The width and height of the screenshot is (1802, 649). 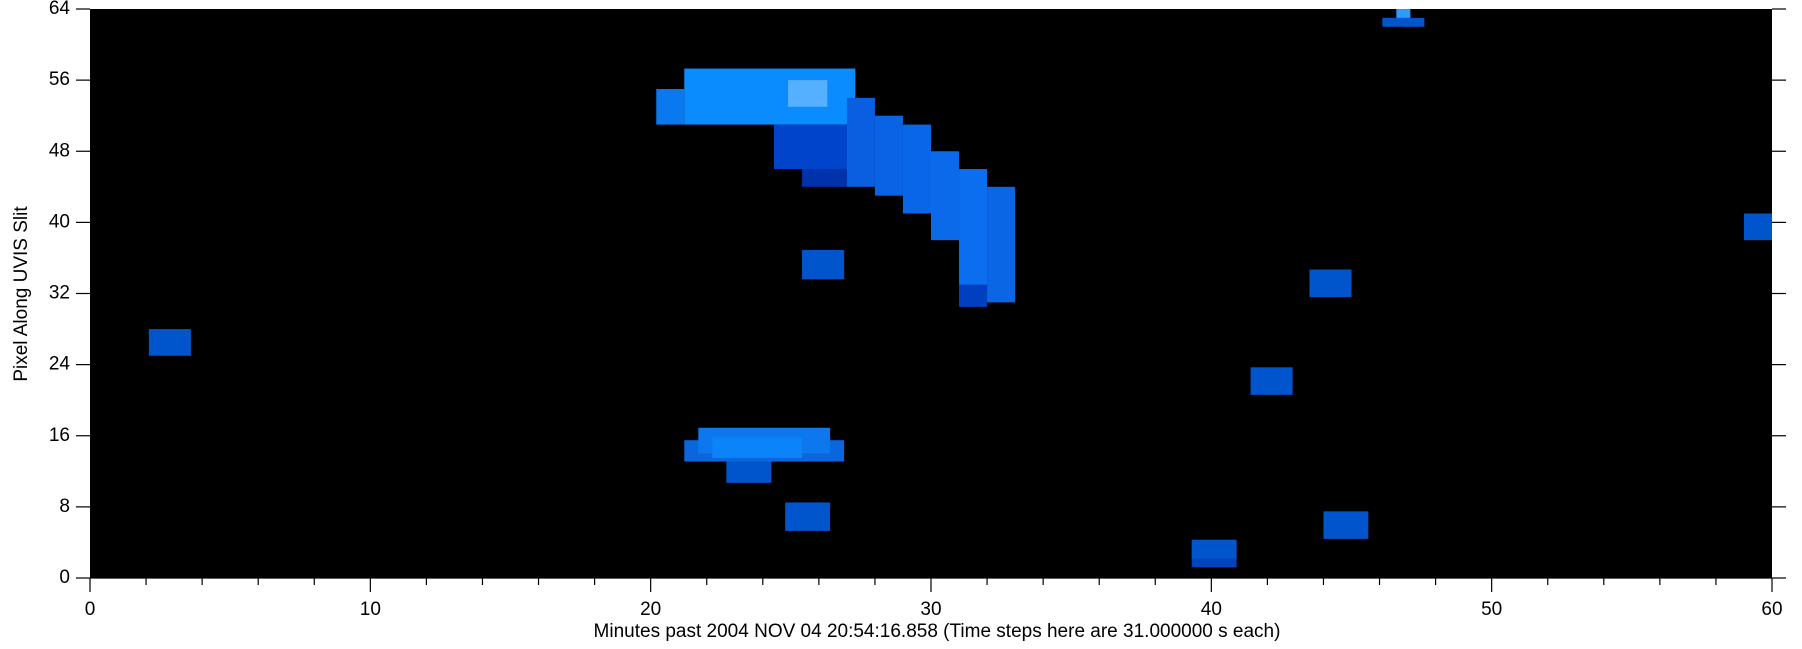 I want to click on y-tick-label: 24, so click(x=60, y=364).